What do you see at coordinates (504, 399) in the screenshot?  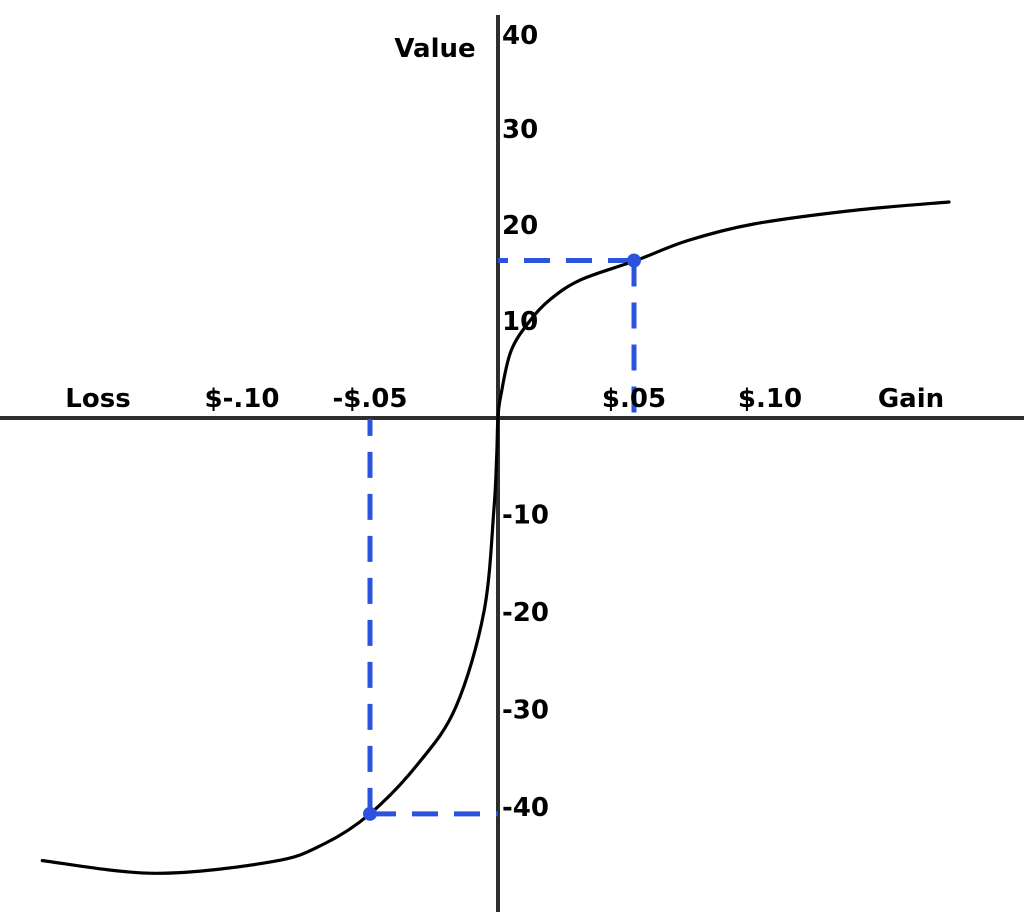 I see `x-axis-tick-labels: $-.10 -$.05 $.05 $.10` at bounding box center [504, 399].